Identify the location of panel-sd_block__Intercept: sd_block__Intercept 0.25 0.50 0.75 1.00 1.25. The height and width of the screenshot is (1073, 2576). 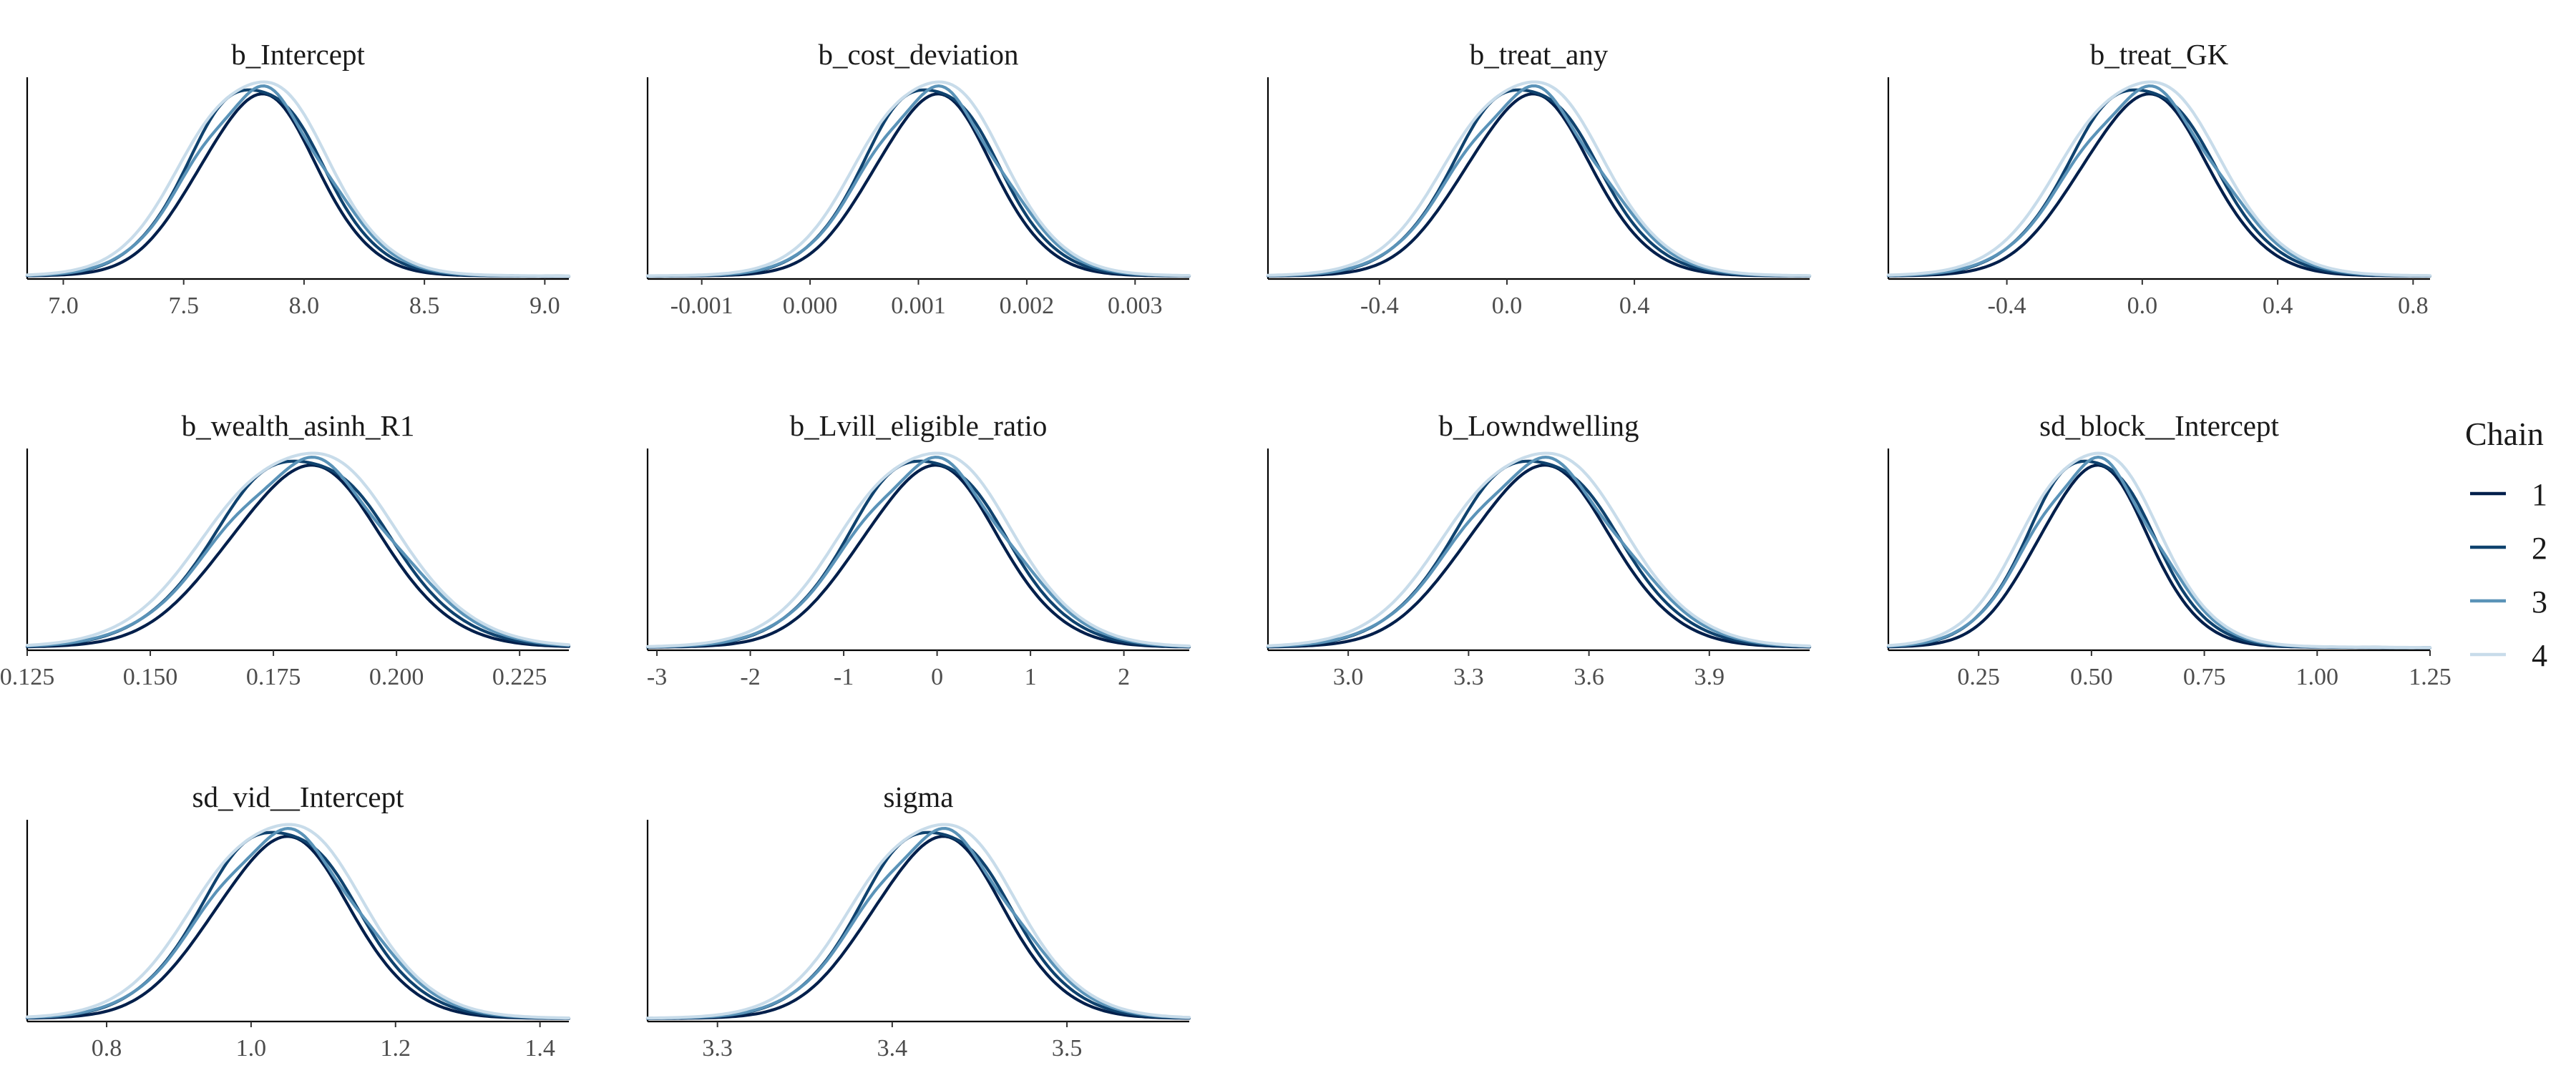
(2168, 549).